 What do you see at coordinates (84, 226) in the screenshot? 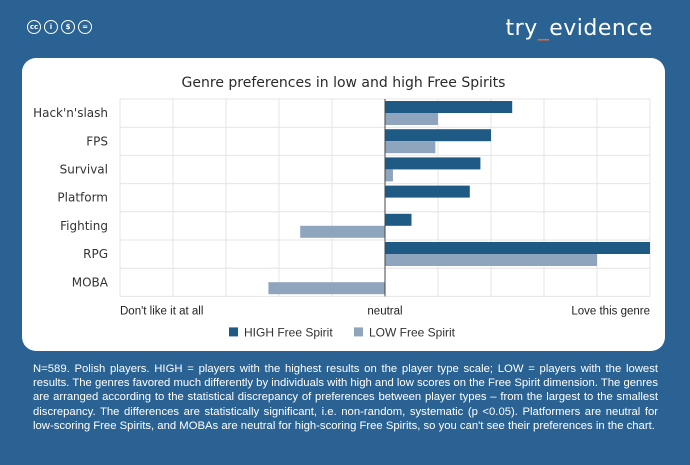
I see `category-label: Fighting` at bounding box center [84, 226].